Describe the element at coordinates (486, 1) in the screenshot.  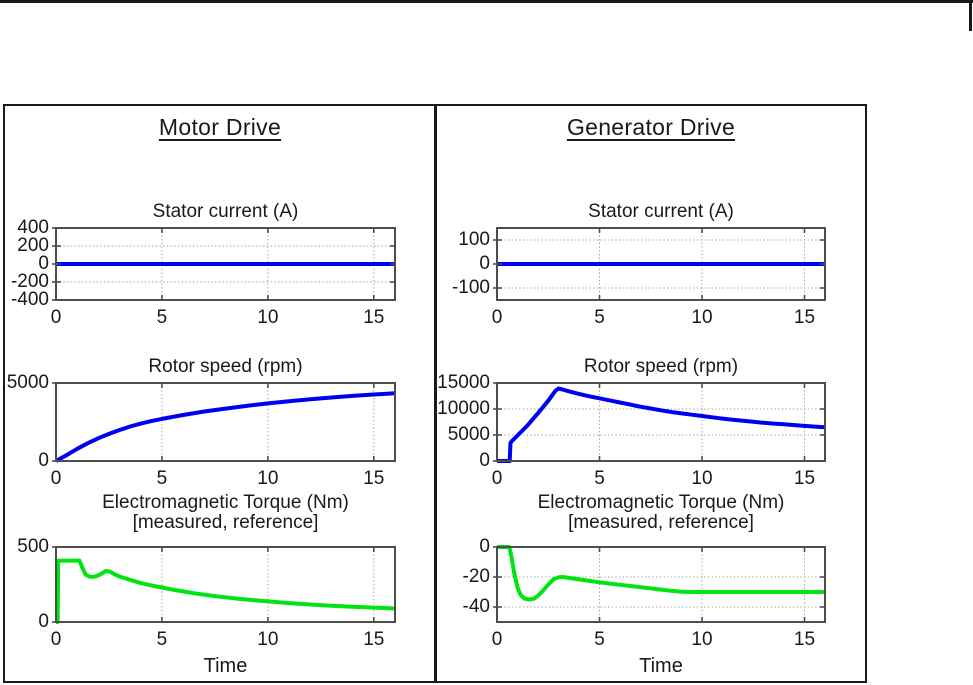
I see `page-top-rule` at that location.